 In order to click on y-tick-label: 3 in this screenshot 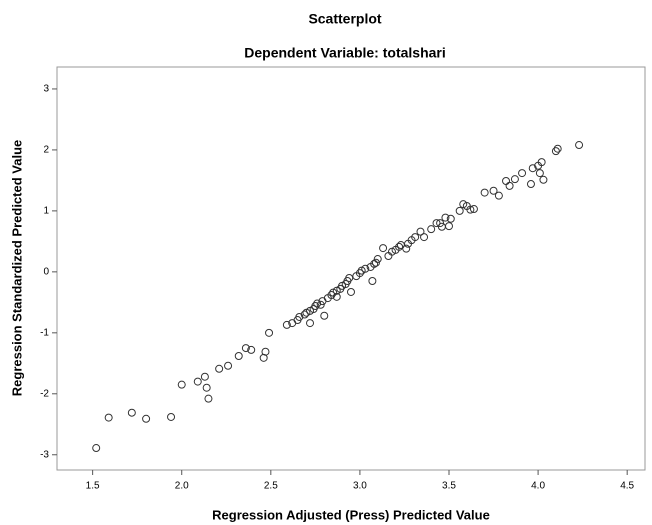, I will do `click(46, 89)`.